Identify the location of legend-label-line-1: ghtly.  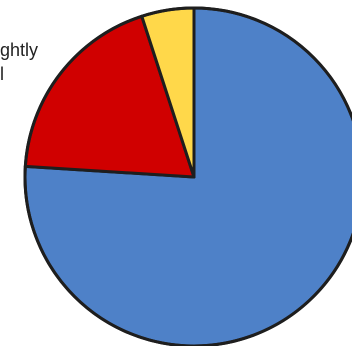
(19, 50).